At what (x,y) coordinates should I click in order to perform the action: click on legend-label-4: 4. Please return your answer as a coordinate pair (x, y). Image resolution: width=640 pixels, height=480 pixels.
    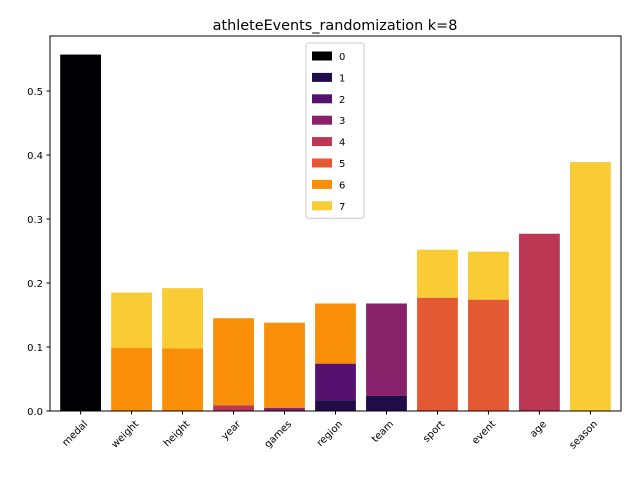
    Looking at the image, I should click on (342, 143).